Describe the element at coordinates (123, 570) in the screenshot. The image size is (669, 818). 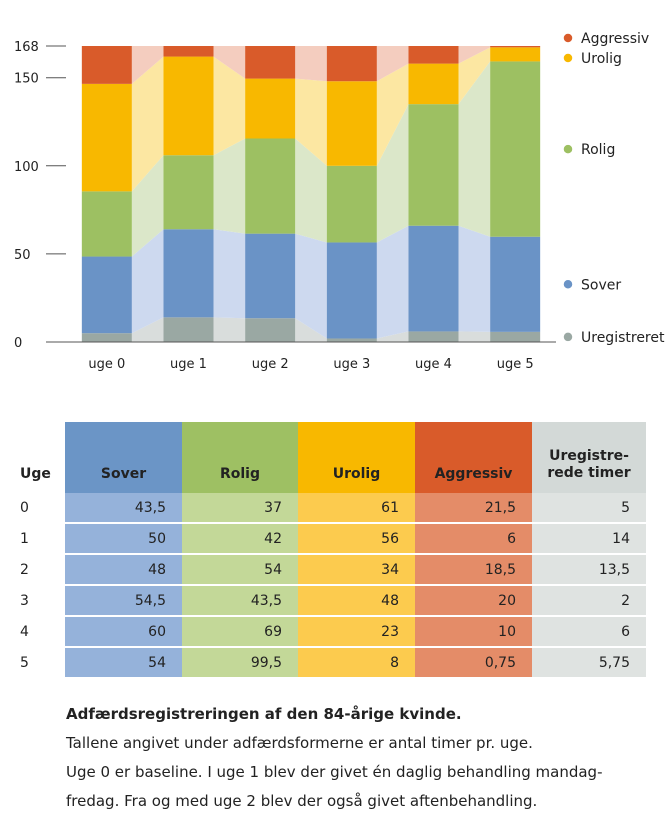
I see `cell-sover: 48` at that location.